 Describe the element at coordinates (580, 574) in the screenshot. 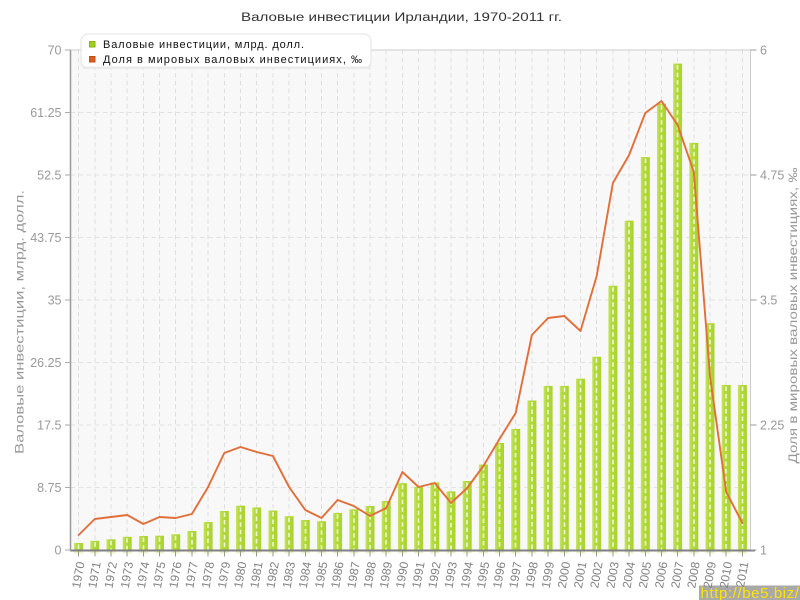

I see `svg-text: 2001` at that location.